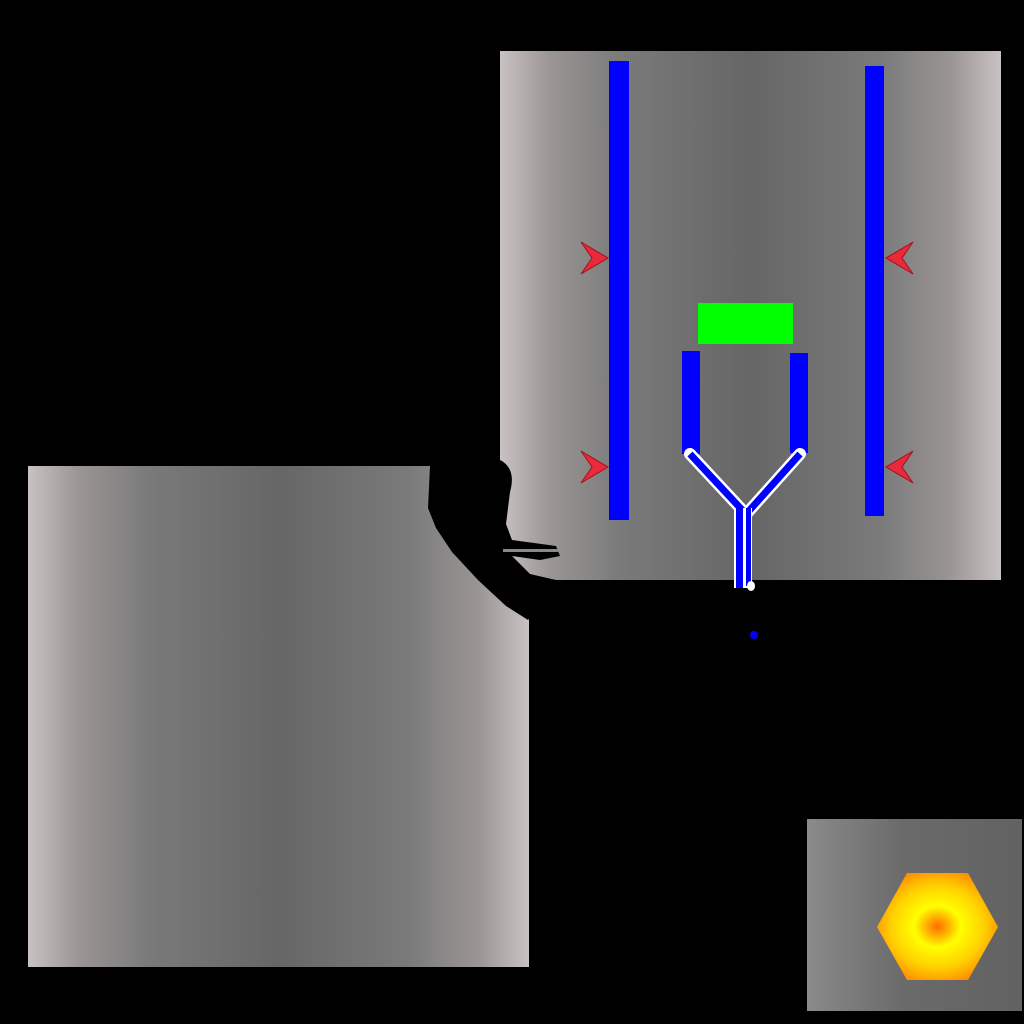  What do you see at coordinates (745, 323) in the screenshot?
I see `green-pad` at bounding box center [745, 323].